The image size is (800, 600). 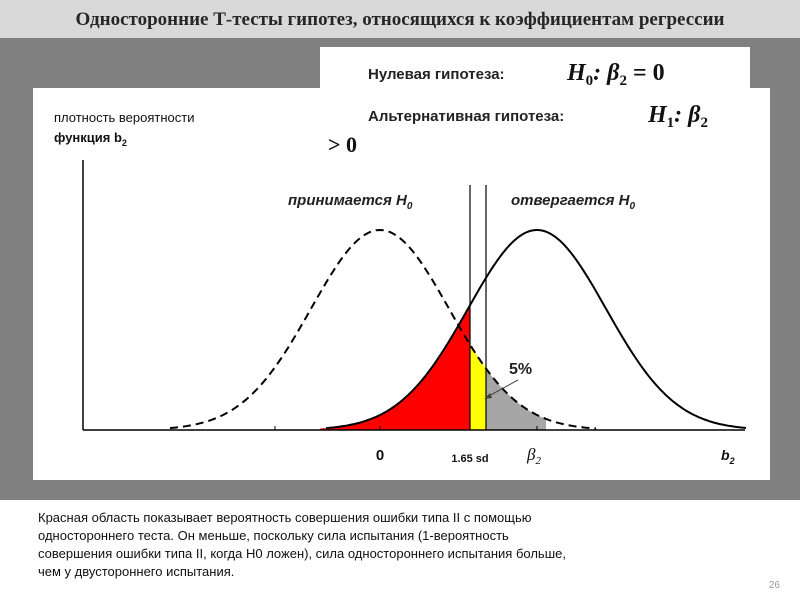 What do you see at coordinates (671, 123) in the screenshot?
I see `f: 1` at bounding box center [671, 123].